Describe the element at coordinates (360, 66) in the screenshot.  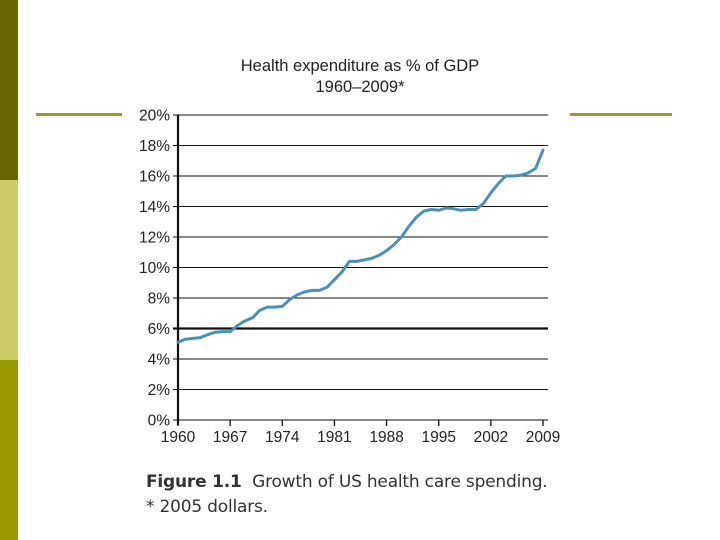
I see `chart-title: Health expenditure as % of GDP` at that location.